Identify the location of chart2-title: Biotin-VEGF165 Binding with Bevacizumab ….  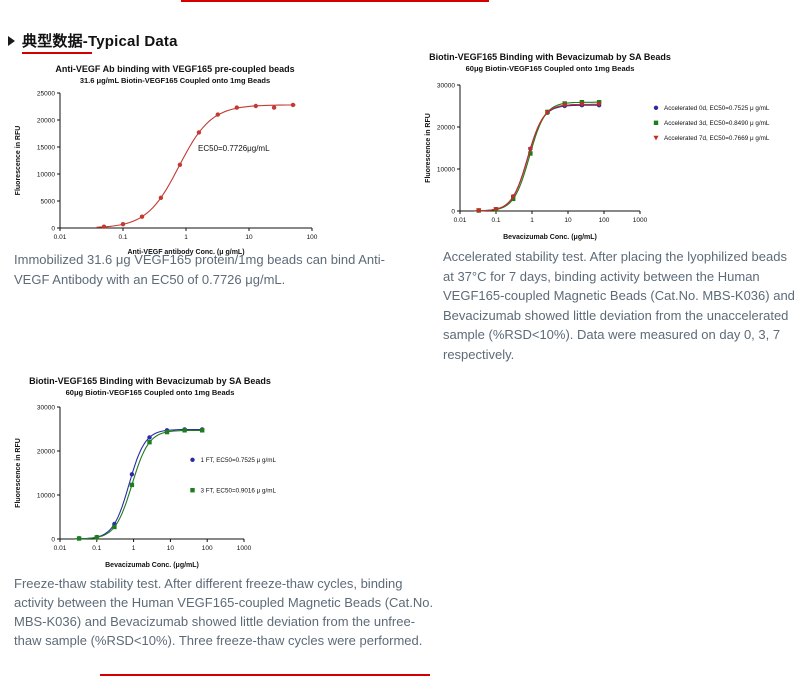
(550, 57).